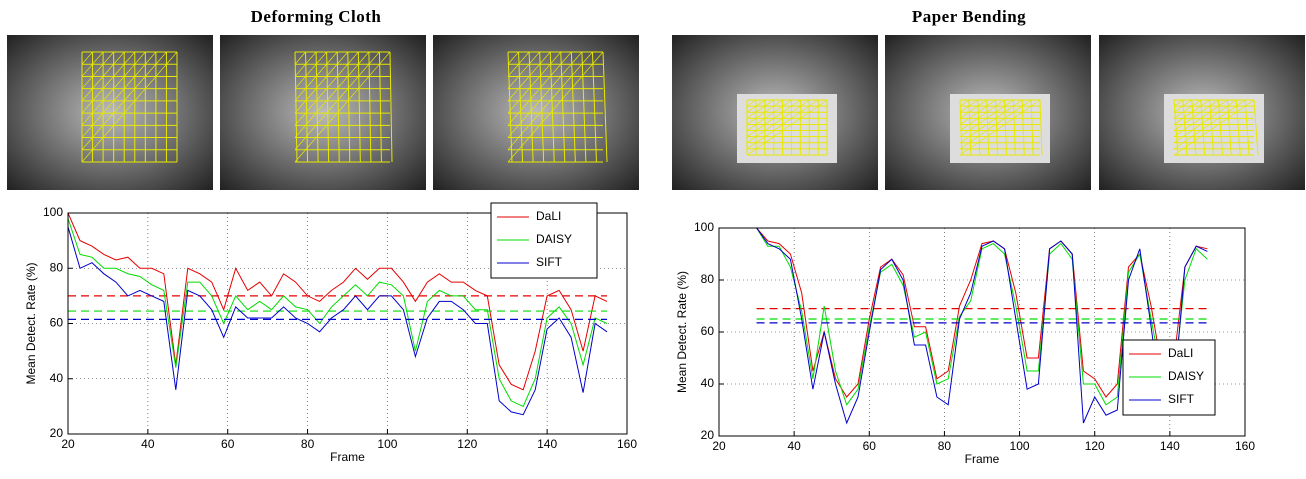 The width and height of the screenshot is (1306, 479). What do you see at coordinates (969, 16) in the screenshot?
I see `chart-title: Paper Bending` at bounding box center [969, 16].